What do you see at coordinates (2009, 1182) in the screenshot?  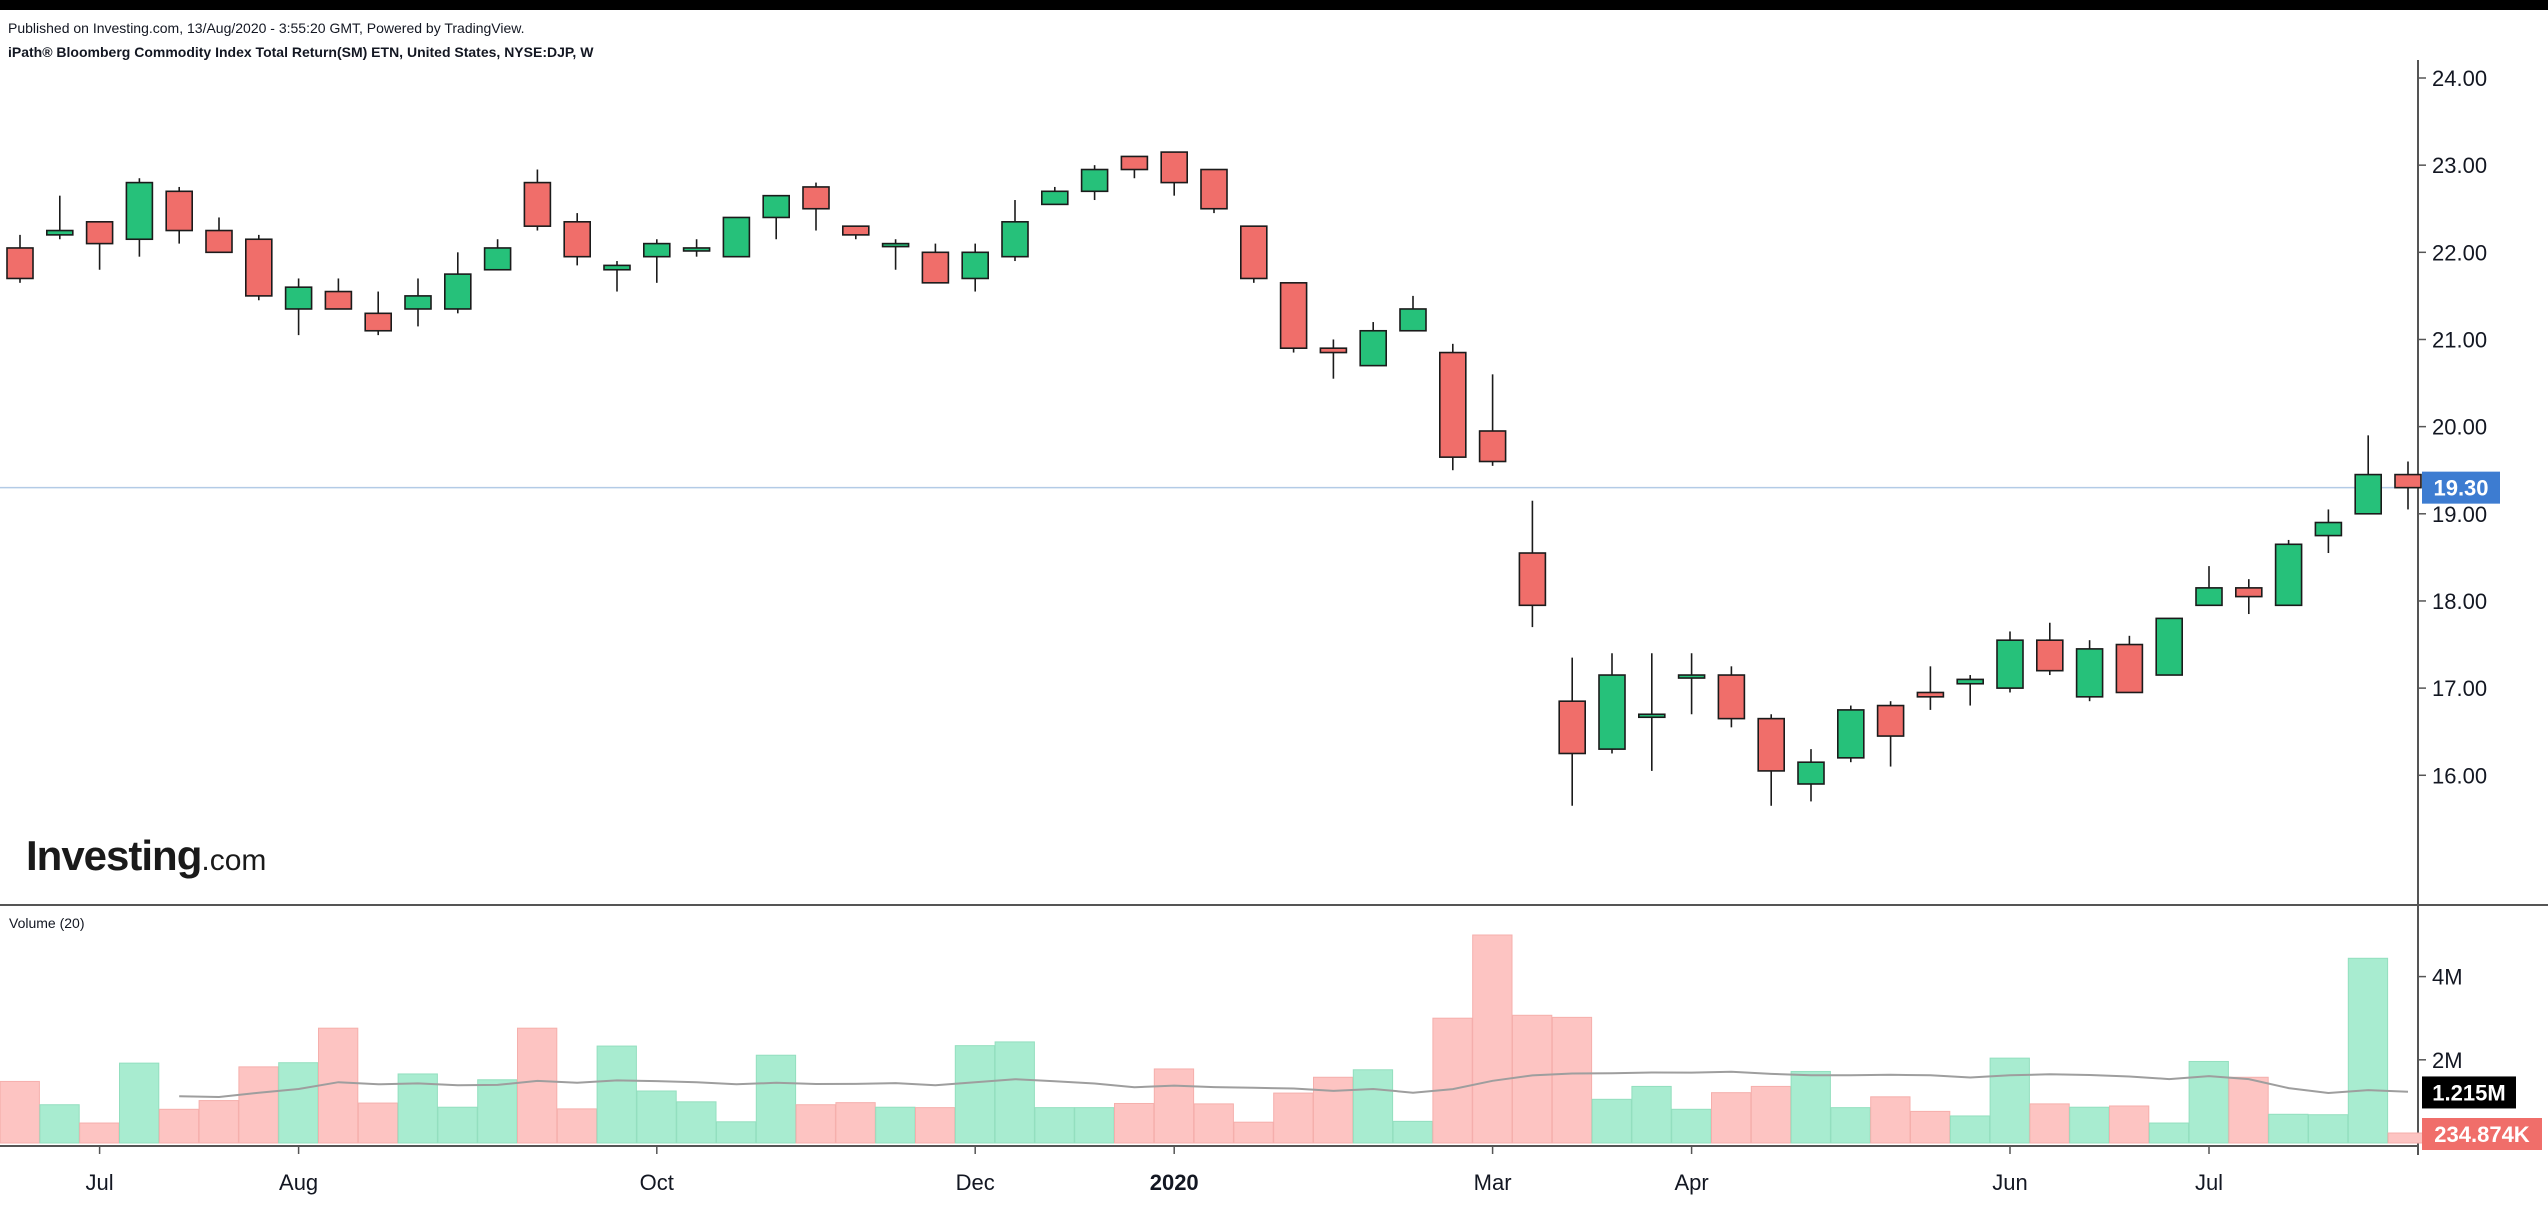 I see `x-tick-label: Jun` at bounding box center [2009, 1182].